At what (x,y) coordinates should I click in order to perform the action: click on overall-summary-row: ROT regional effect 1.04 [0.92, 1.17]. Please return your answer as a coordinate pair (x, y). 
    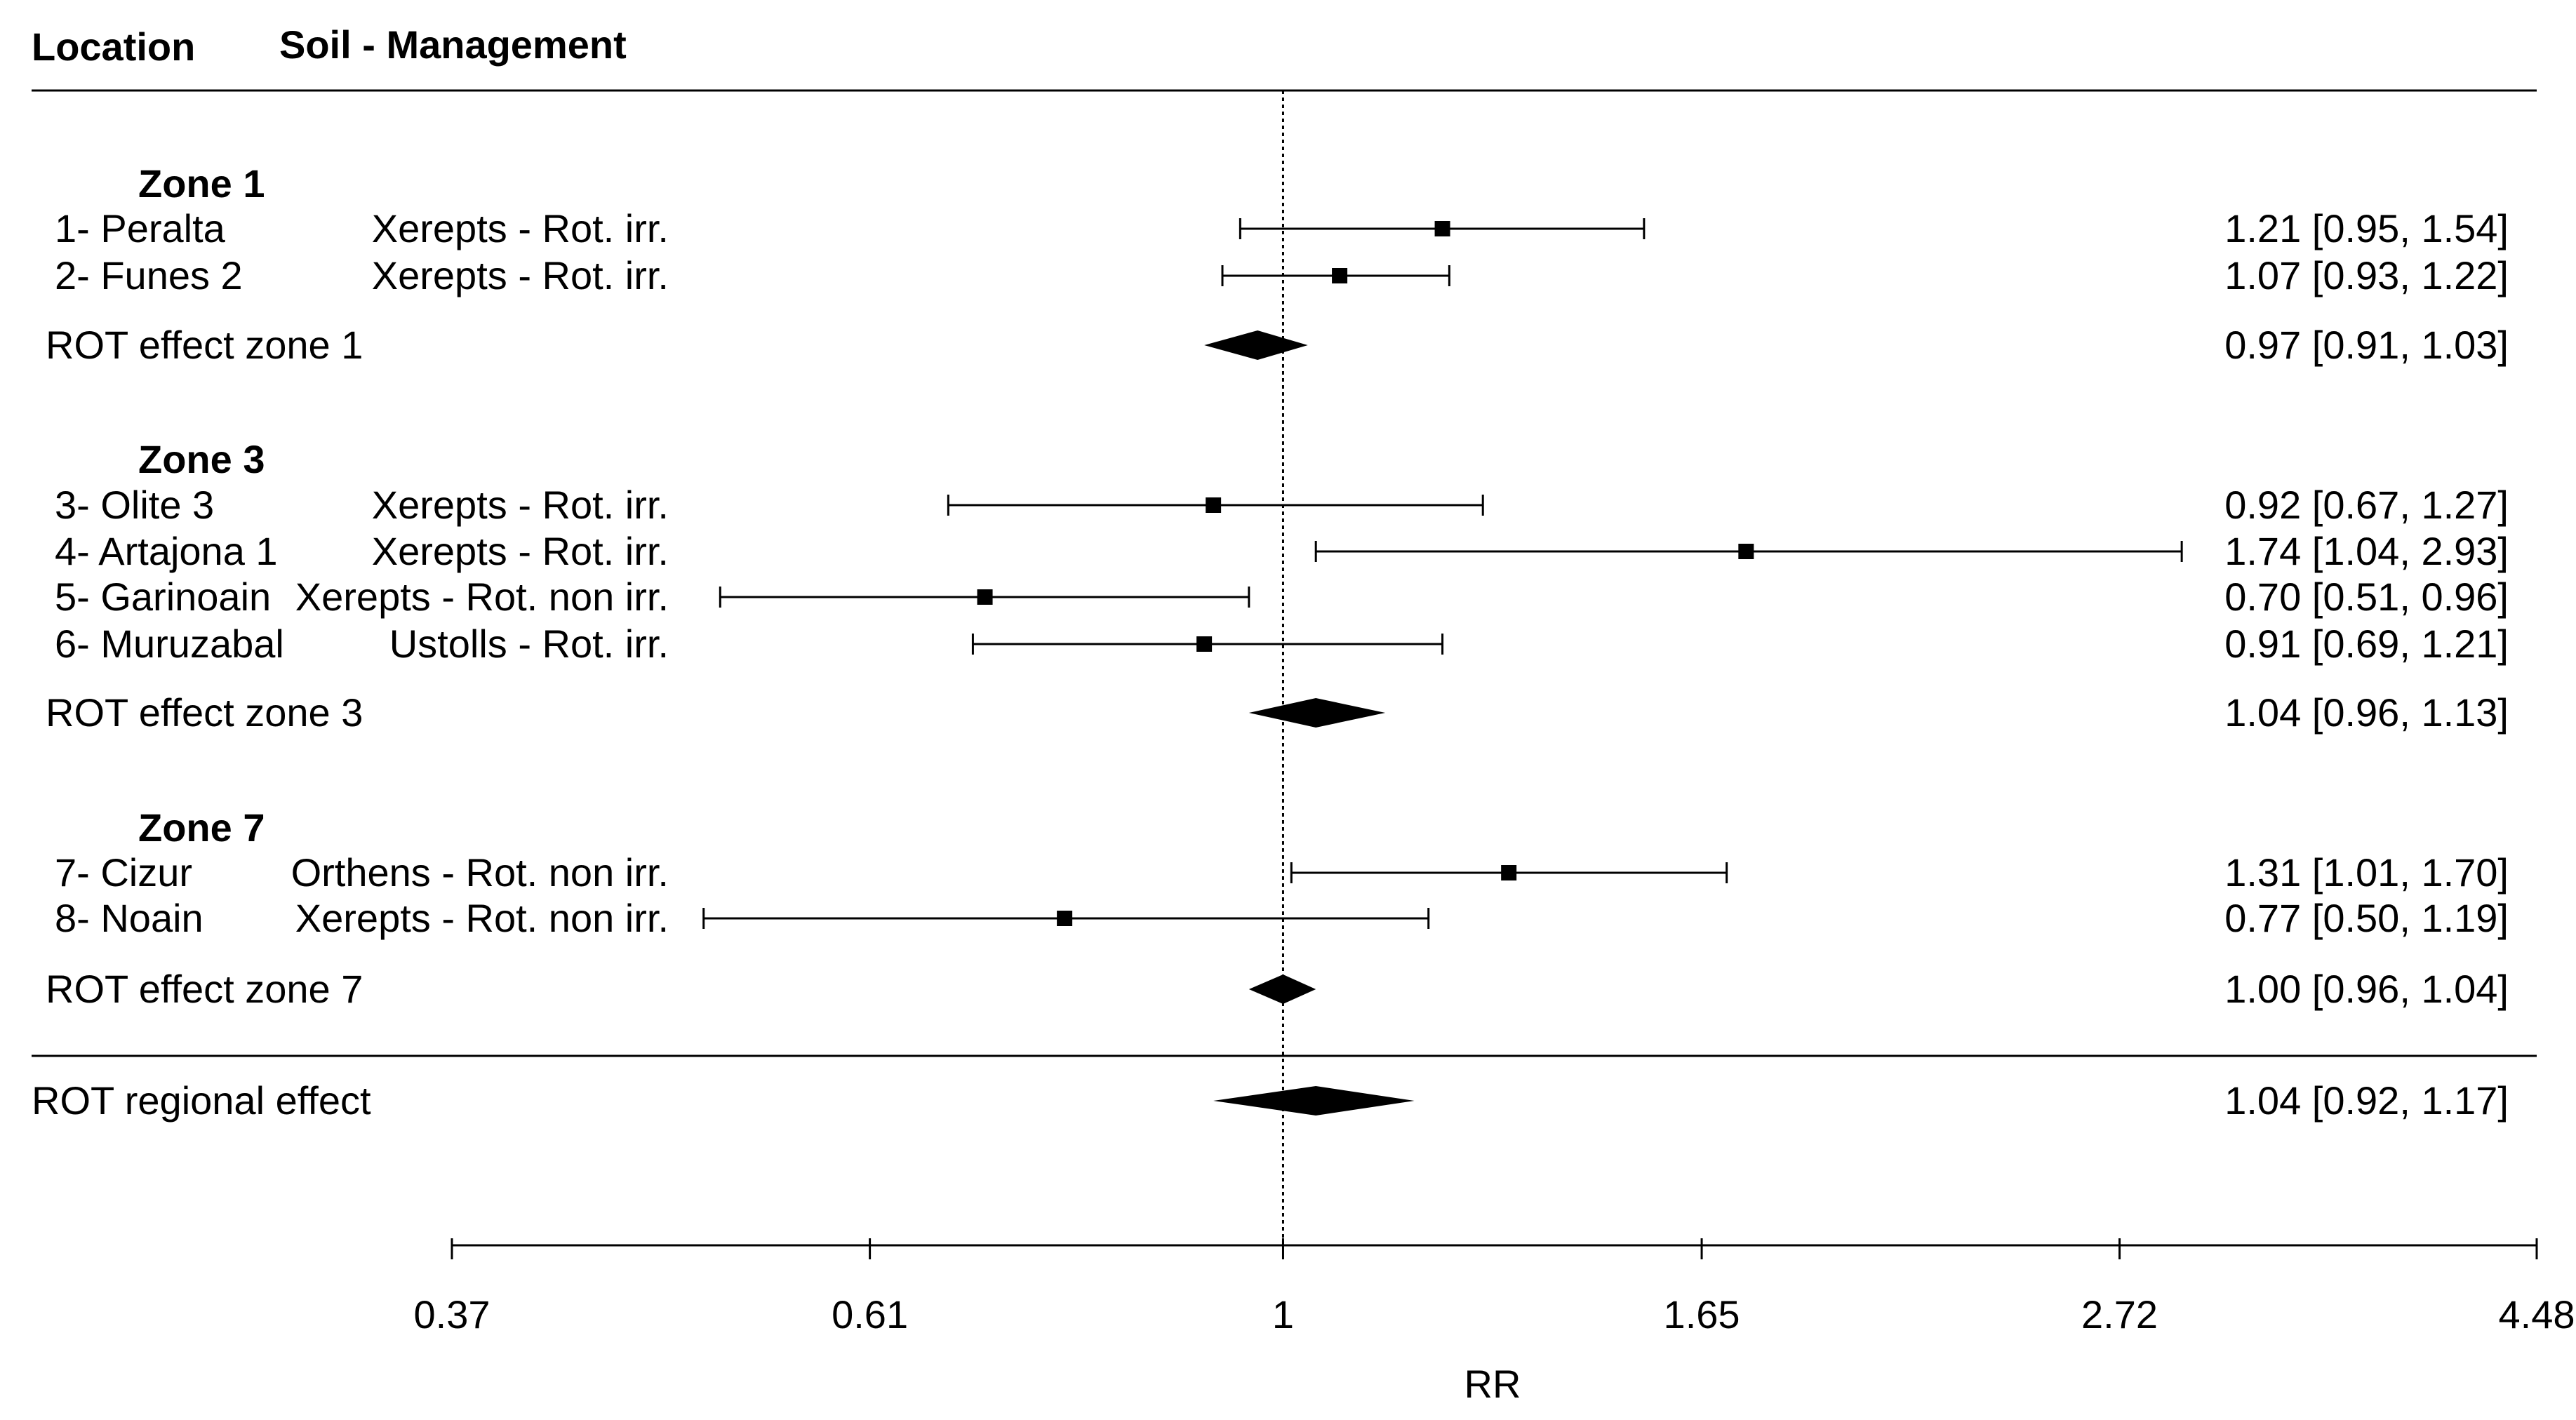
    Looking at the image, I should click on (1270, 1100).